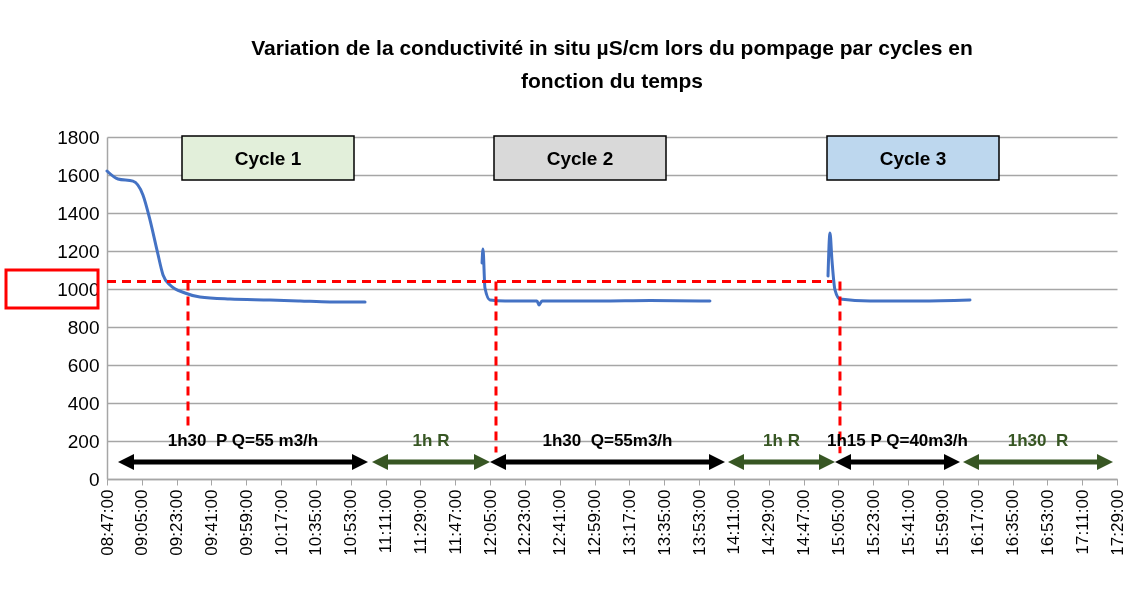 The height and width of the screenshot is (601, 1135). I want to click on x-tick-label: 16:53:00, so click(1047, 522).